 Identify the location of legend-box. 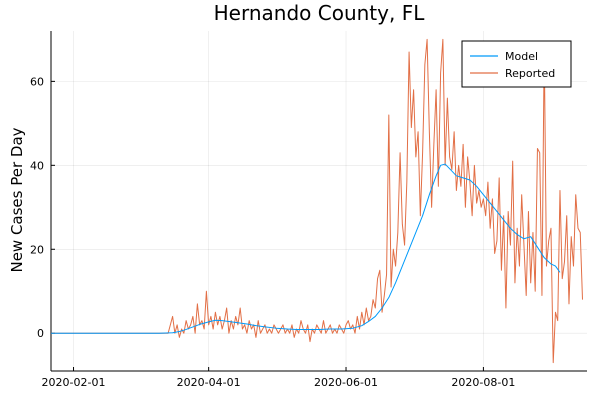
(516, 64).